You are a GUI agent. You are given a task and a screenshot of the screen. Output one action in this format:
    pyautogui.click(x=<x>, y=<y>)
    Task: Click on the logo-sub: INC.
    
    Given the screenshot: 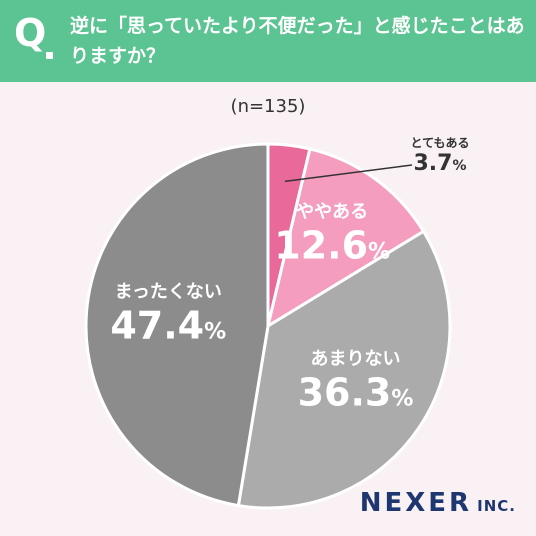 What is the action you would take?
    pyautogui.click(x=496, y=506)
    